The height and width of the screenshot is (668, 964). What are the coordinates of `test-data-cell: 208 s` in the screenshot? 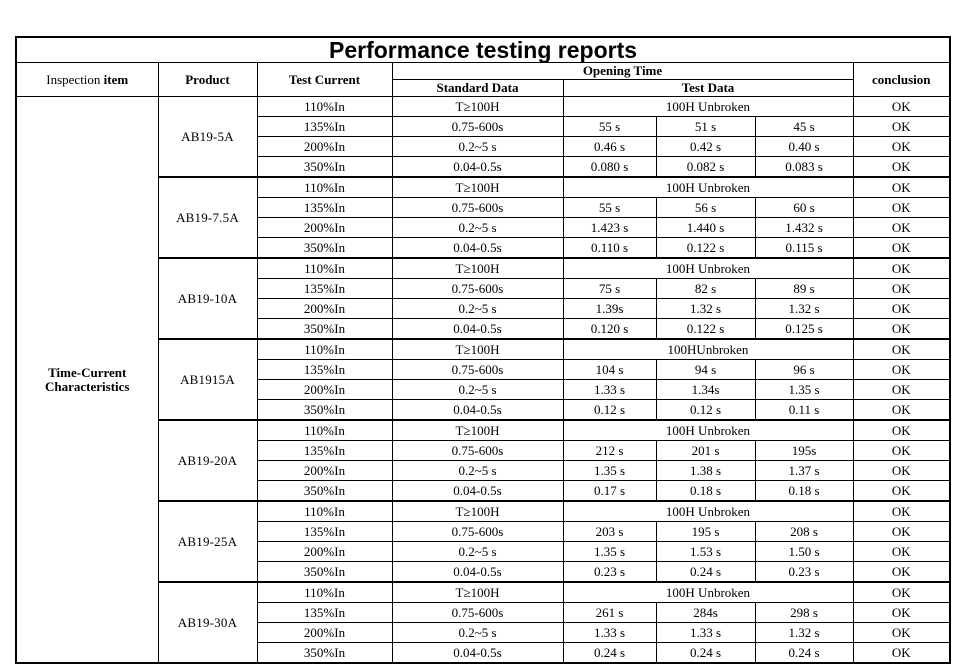 It's located at (804, 532).